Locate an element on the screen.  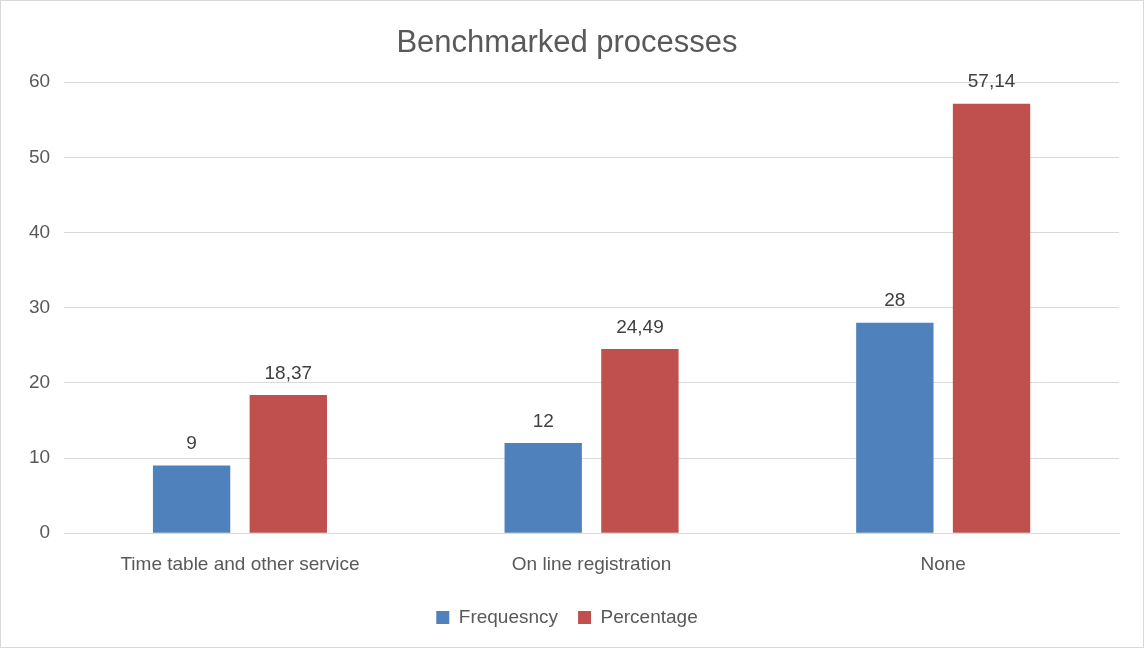
chart-title: Benchmarked processes is located at coordinates (567, 42).